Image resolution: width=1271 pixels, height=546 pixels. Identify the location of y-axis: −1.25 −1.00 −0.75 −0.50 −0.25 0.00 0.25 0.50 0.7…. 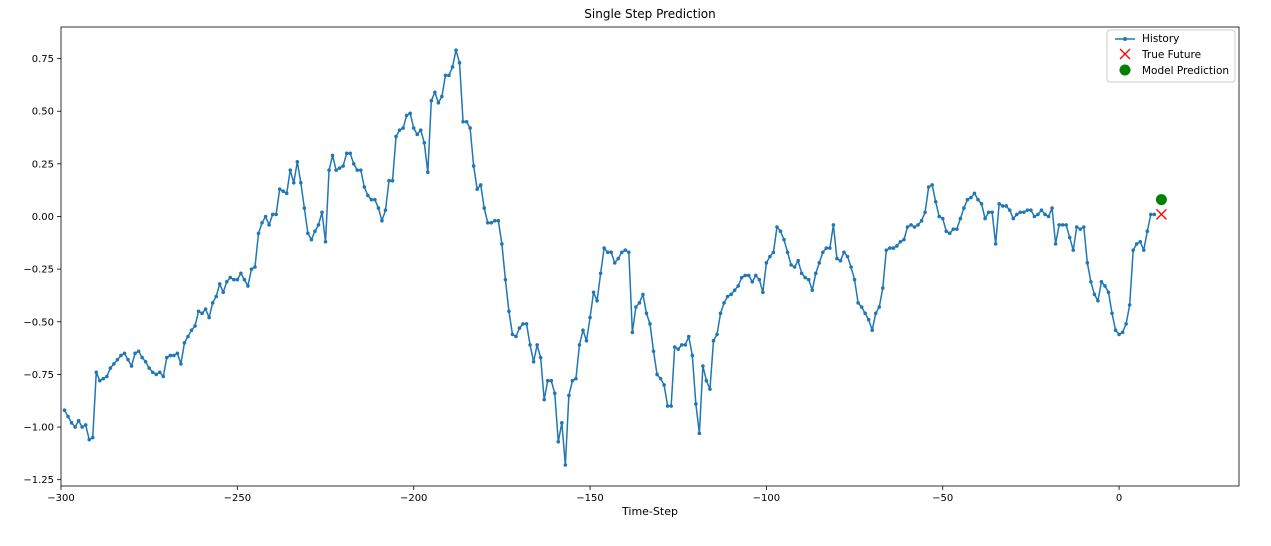
(42, 270).